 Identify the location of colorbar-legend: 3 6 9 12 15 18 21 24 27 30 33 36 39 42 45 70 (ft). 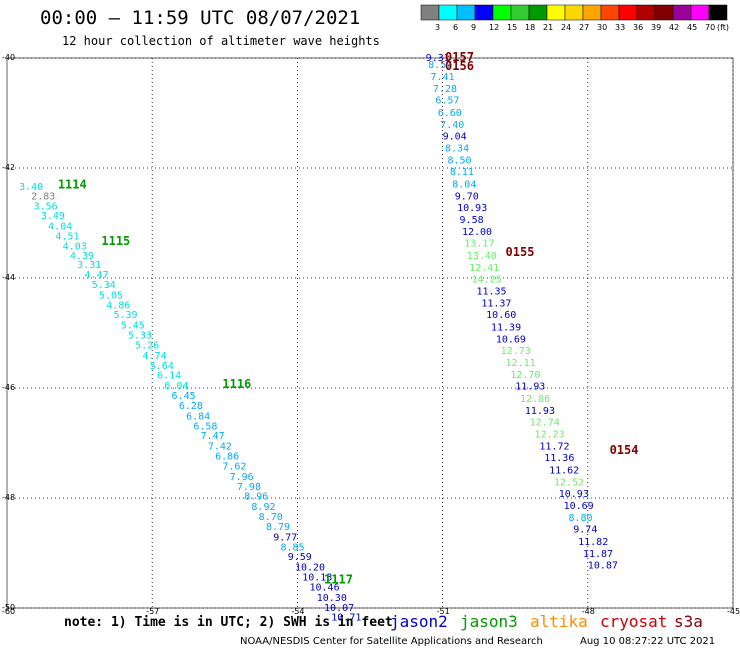
(574, 18).